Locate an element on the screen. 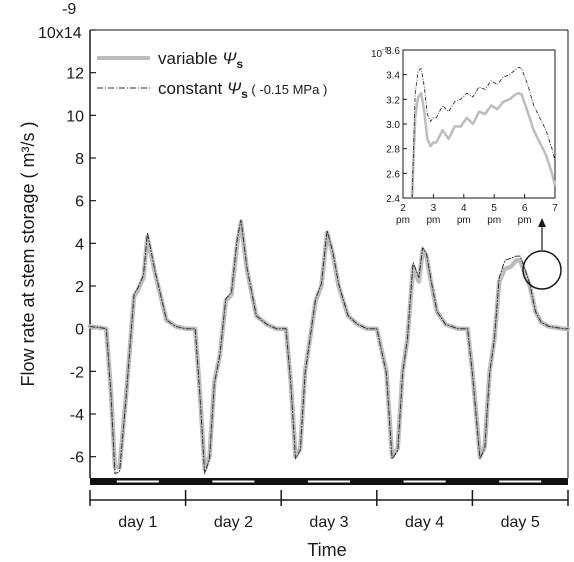 This screenshot has height=562, width=574. inset-frame is located at coordinates (479, 124).